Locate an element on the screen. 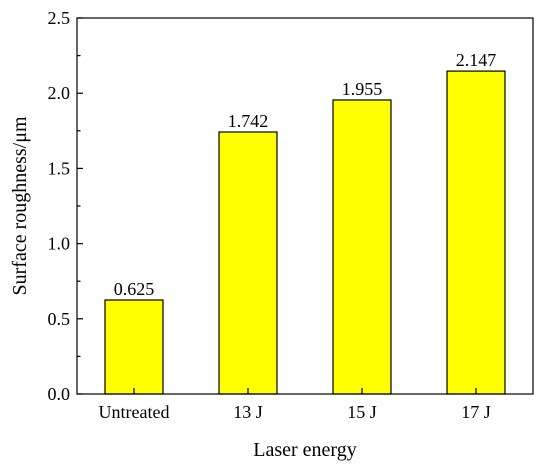 The width and height of the screenshot is (550, 470). x-axis-title: Laser energy is located at coordinates (304, 450).